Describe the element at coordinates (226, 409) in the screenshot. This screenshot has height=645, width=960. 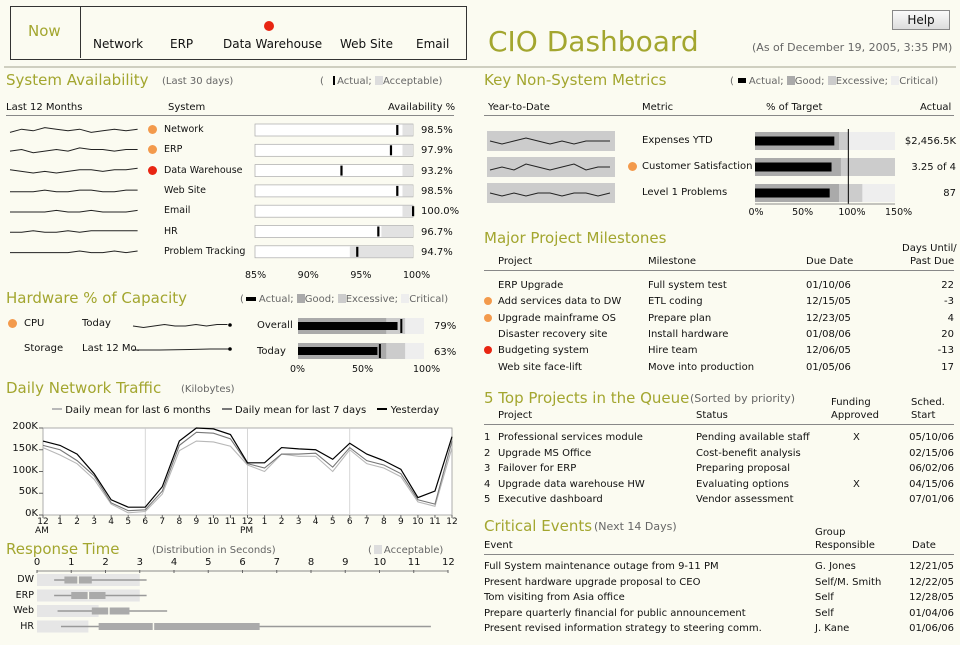
I see `legend-7d-swatch-icon` at that location.